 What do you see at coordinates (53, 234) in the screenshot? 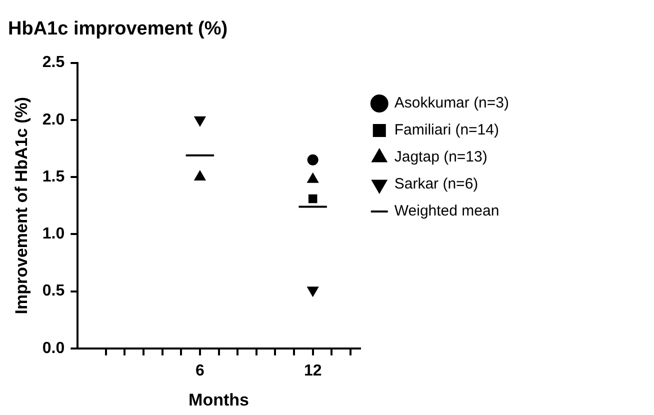
I see `y-tick-label: 1.0` at bounding box center [53, 234].